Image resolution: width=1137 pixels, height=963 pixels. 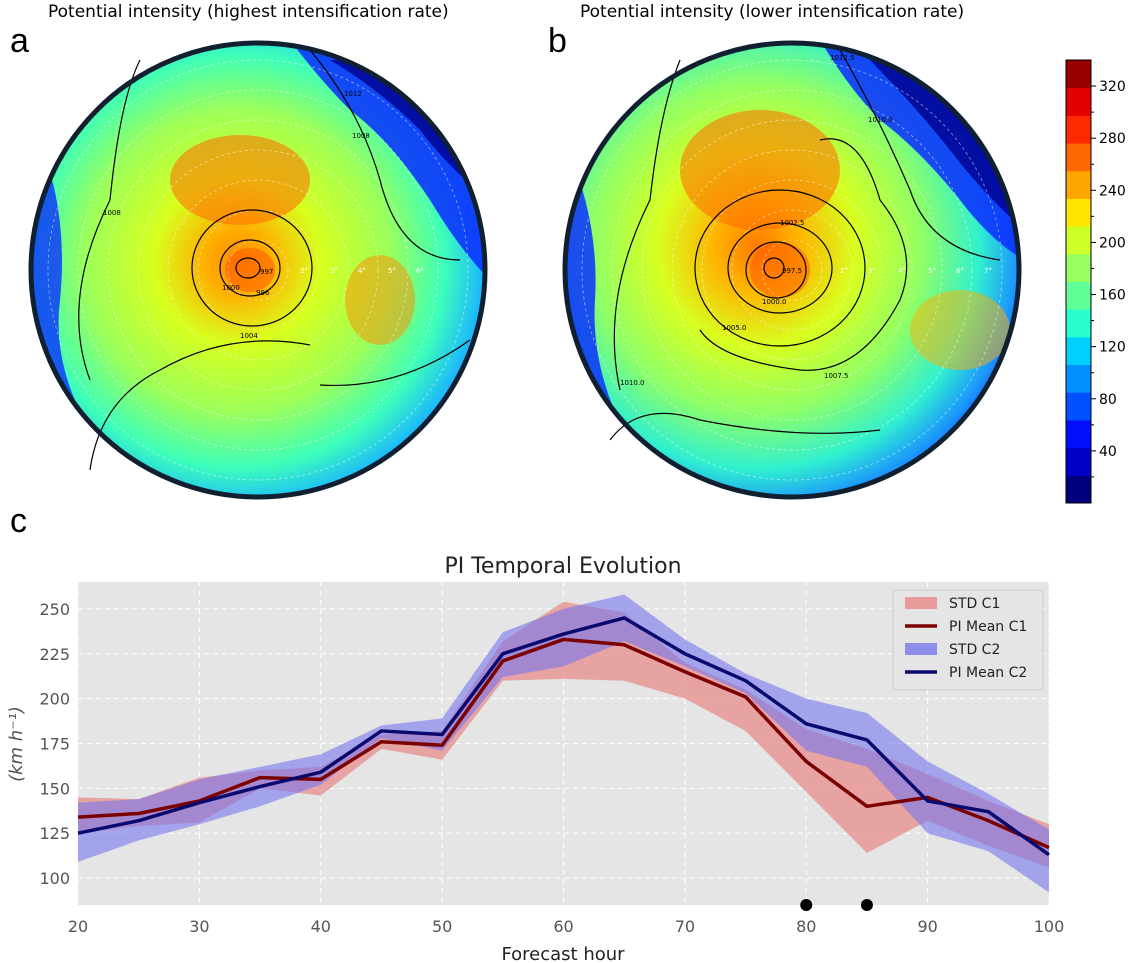 What do you see at coordinates (54, 833) in the screenshot?
I see `y-tick-label: 125` at bounding box center [54, 833].